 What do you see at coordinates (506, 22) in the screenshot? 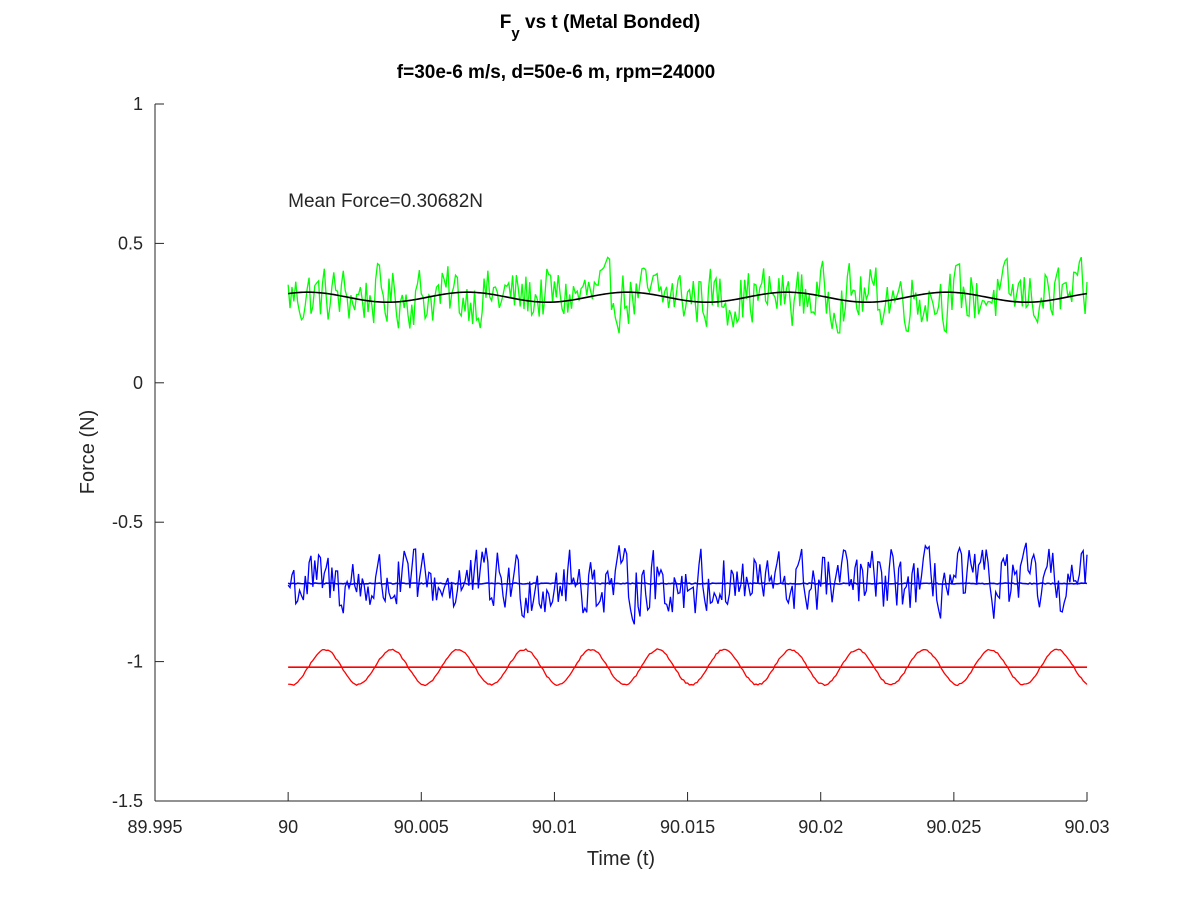
I see `title-symbol: F` at bounding box center [506, 22].